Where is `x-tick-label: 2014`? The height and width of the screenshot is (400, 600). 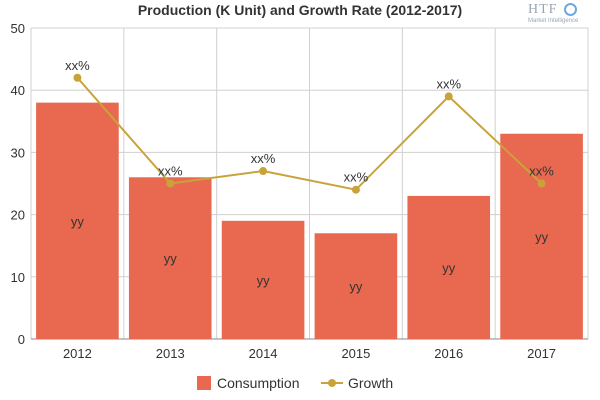
x-tick-label: 2014 is located at coordinates (263, 353).